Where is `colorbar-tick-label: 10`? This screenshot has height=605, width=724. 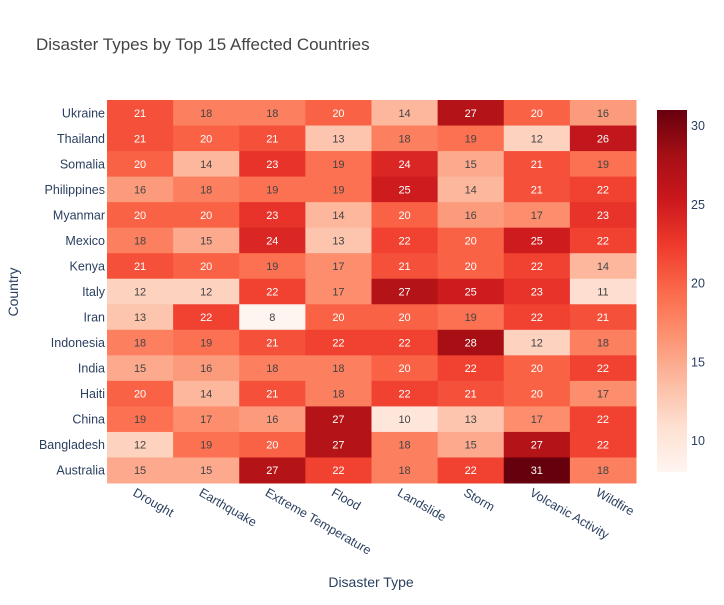
colorbar-tick-label: 10 is located at coordinates (698, 441).